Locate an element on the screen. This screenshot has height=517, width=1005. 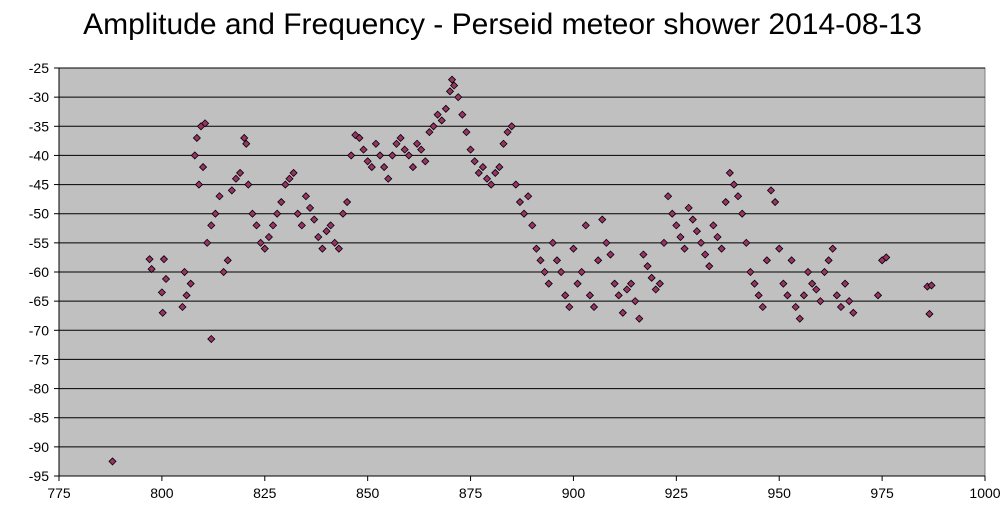
y-tick-label: -25 is located at coordinates (39, 68).